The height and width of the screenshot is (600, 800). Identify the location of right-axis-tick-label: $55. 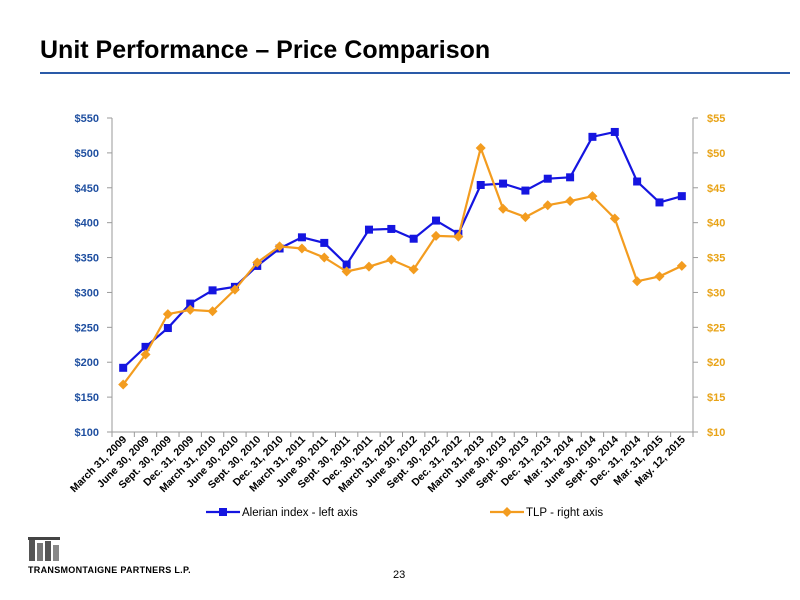
(716, 119).